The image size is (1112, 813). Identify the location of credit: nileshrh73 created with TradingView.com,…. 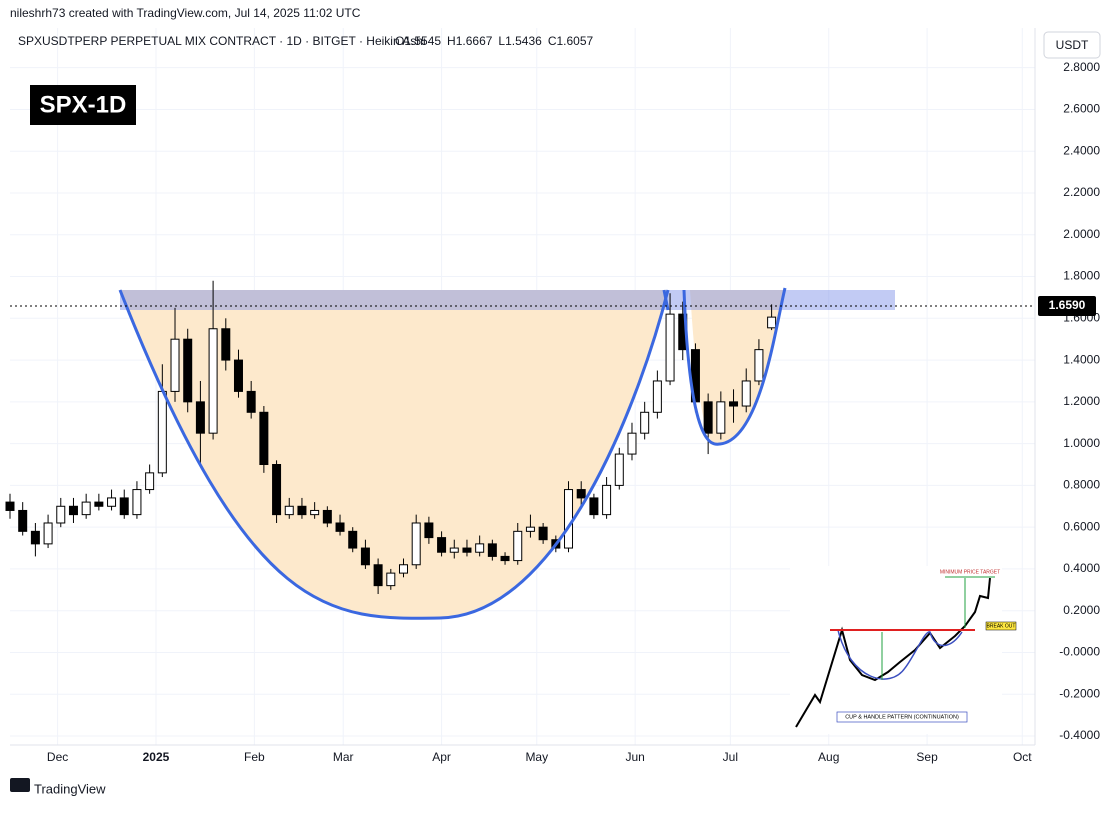
(185, 13).